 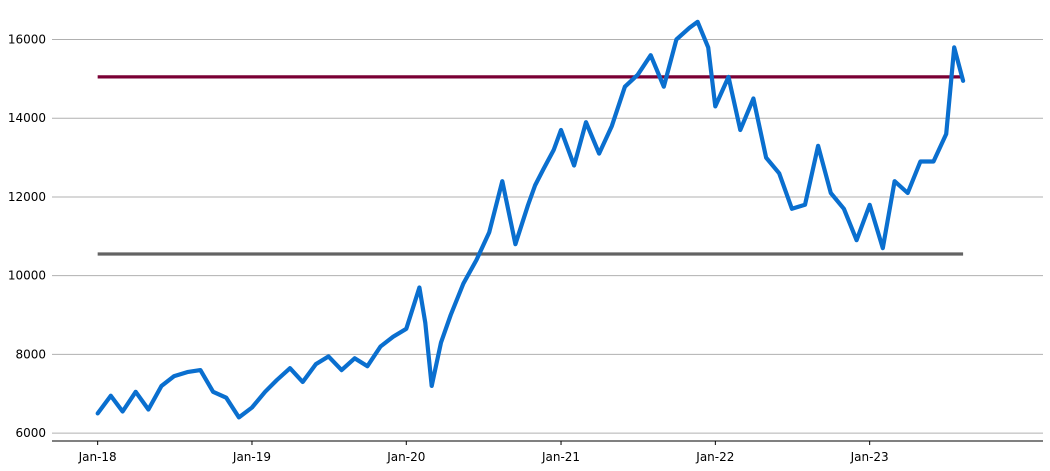 What do you see at coordinates (27, 236) in the screenshot?
I see `y-tick-labels: 6000 8000 10000 12000 14000 16000` at bounding box center [27, 236].